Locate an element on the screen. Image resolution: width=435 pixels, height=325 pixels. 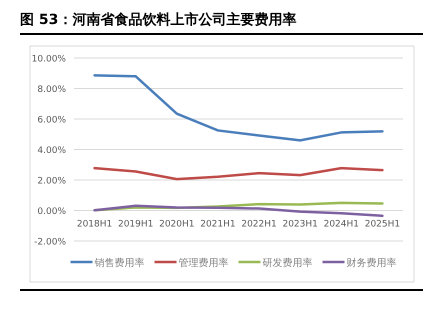
legend-label: 管理费用率 is located at coordinates (203, 263).